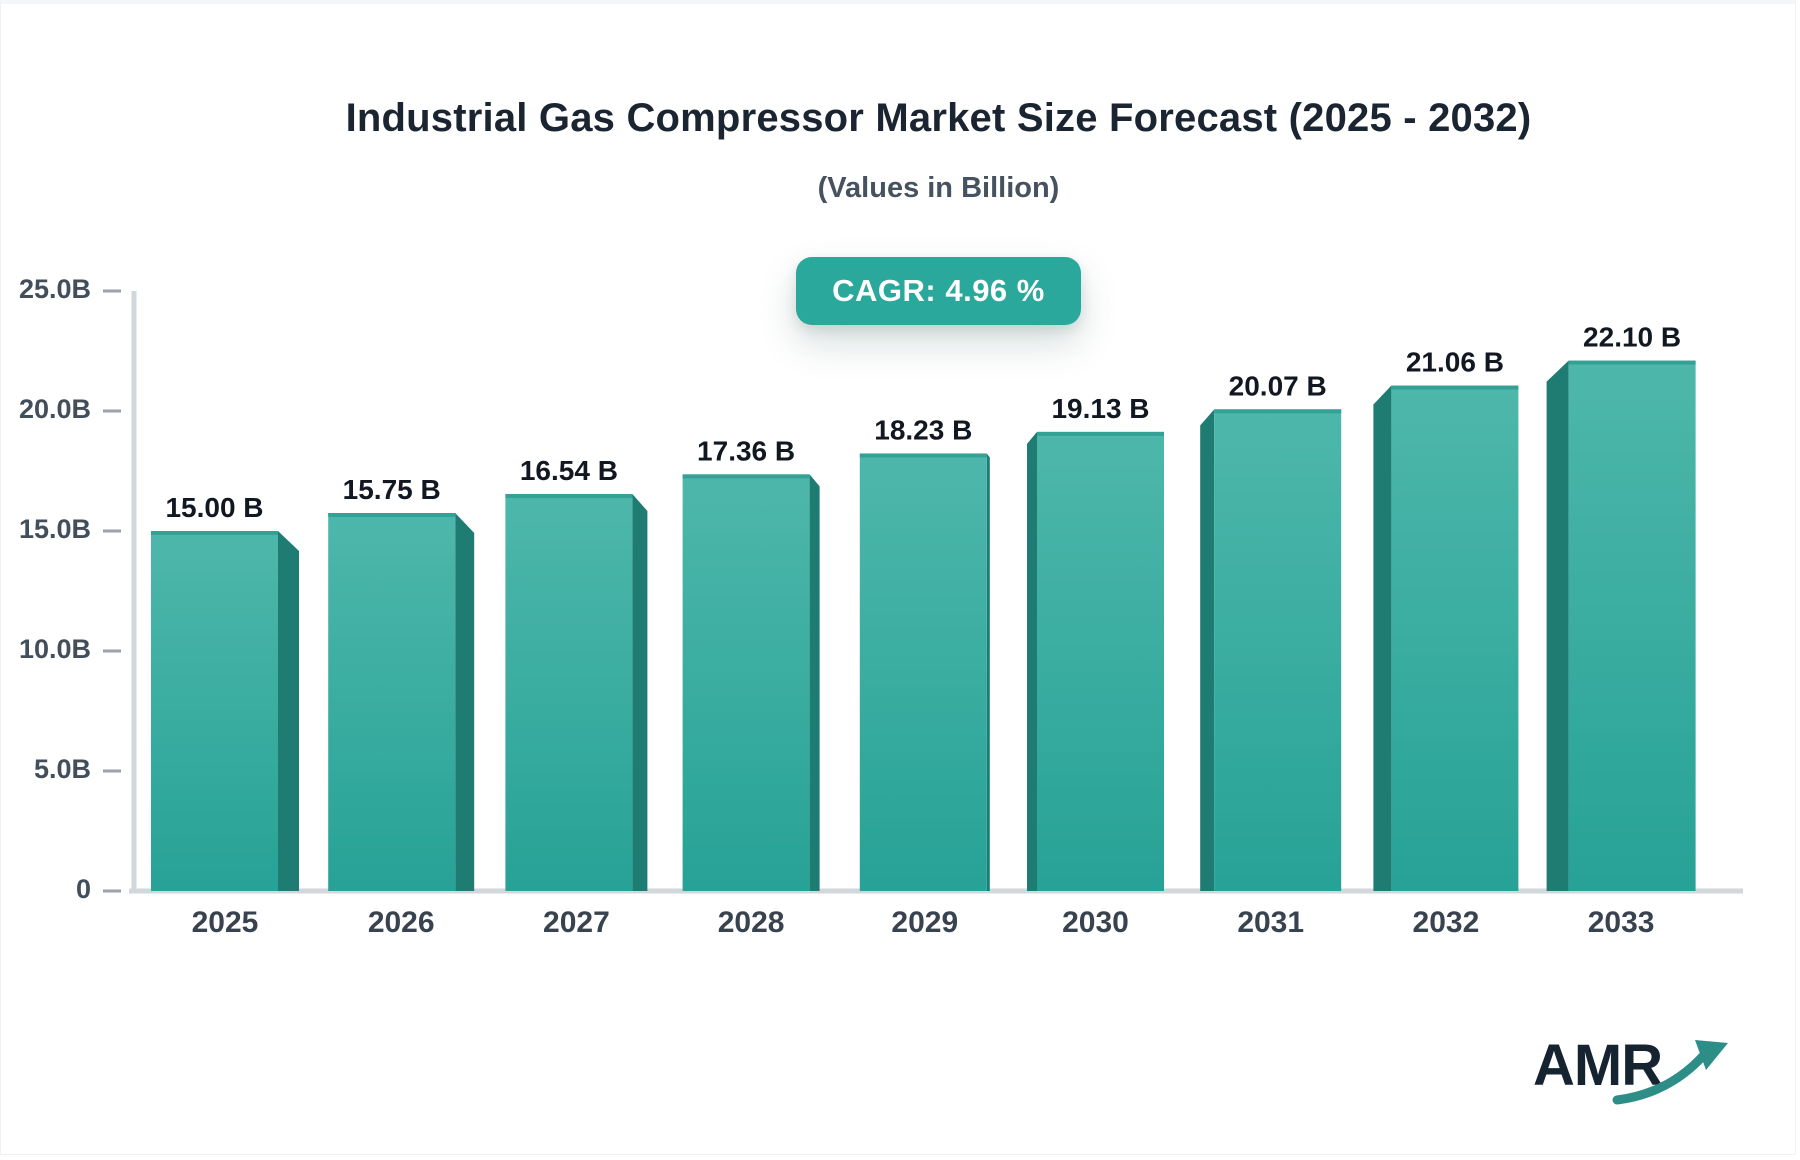  I want to click on x-tick-label-2028: 2028, so click(751, 922).